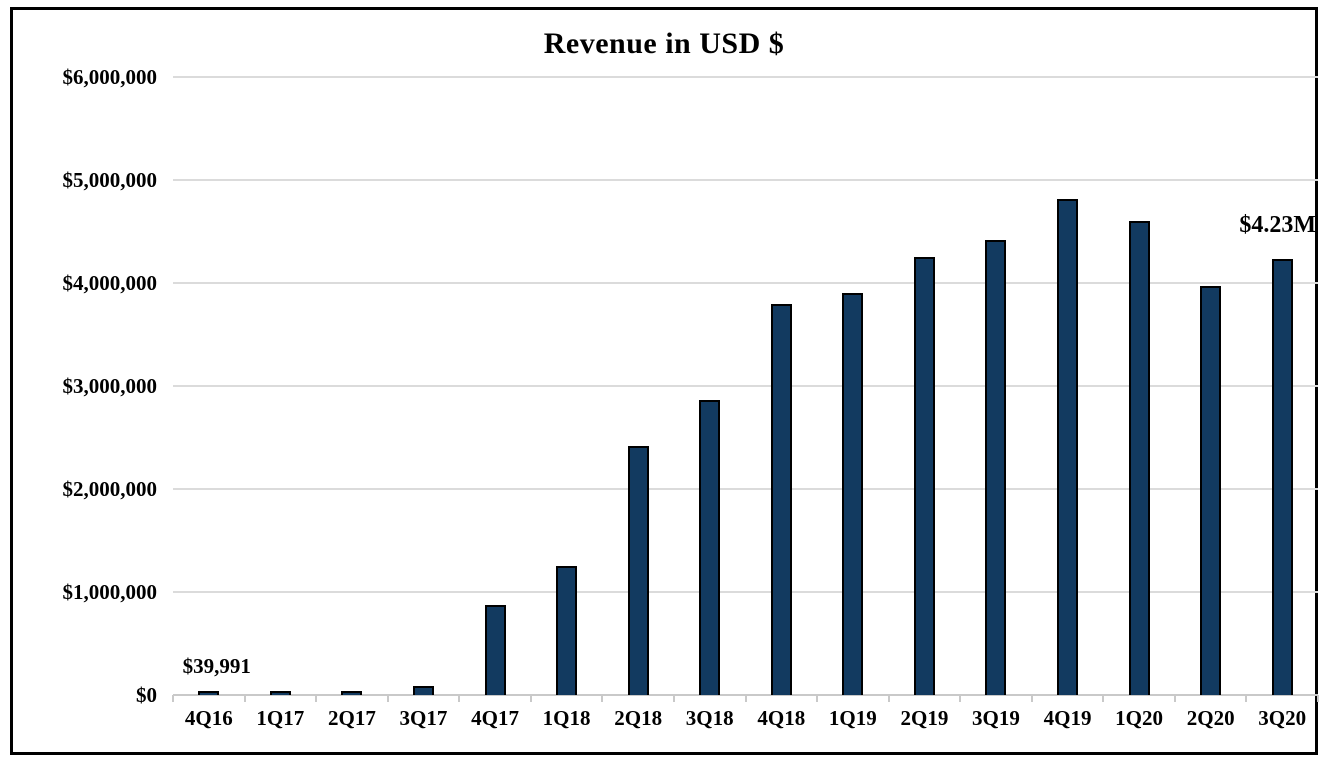  What do you see at coordinates (852, 718) in the screenshot?
I see `x-tick-label: 1Q19` at bounding box center [852, 718].